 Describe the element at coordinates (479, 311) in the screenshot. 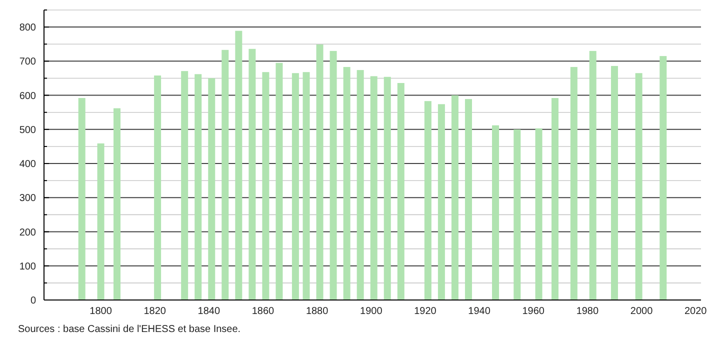

I see `x-tick-label: 1940` at that location.